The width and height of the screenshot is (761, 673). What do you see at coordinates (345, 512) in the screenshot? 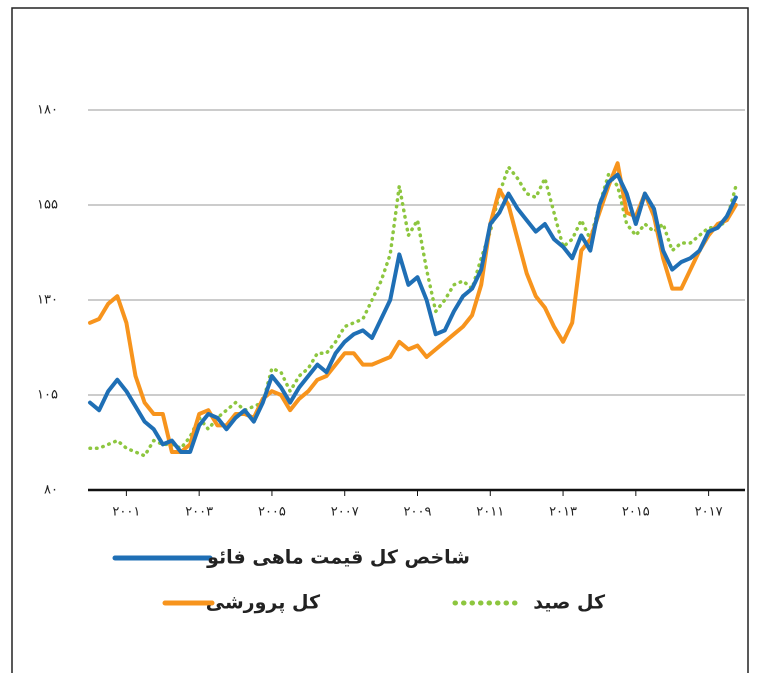
I see `x-tick-label: ۲۰۰۷` at bounding box center [345, 512].